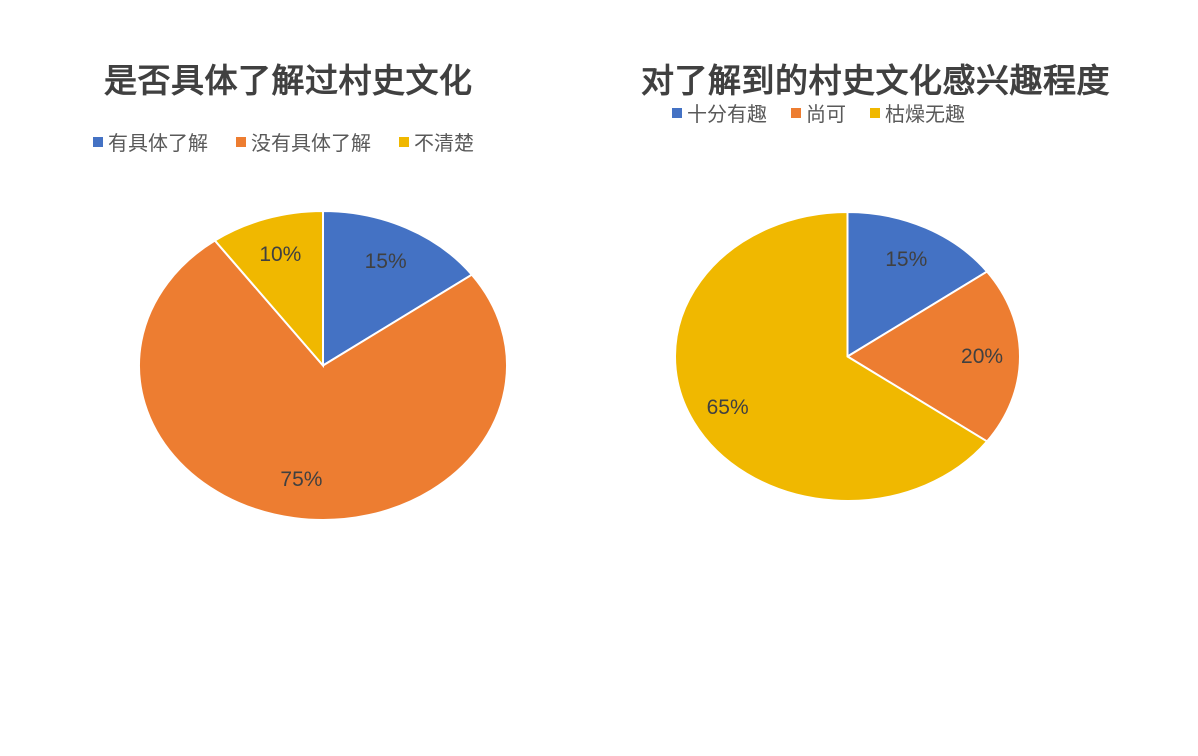  Describe the element at coordinates (297, 108) in the screenshot. I see `chart-village-history-awareness: 是否具体了解过村史文化 有具体了解 没有具体了解 不清楚` at that location.